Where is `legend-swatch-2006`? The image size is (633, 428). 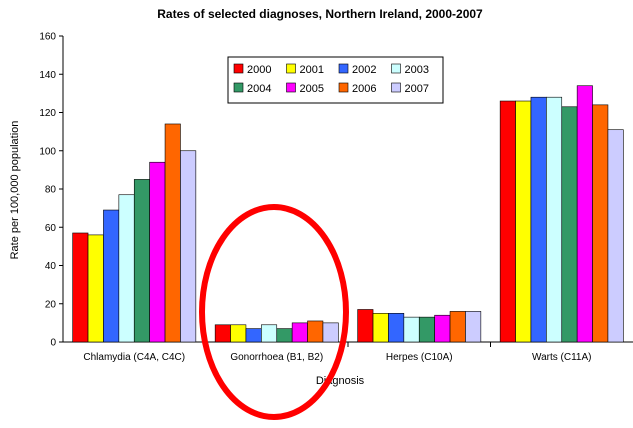 legend-swatch-2006 is located at coordinates (343, 87).